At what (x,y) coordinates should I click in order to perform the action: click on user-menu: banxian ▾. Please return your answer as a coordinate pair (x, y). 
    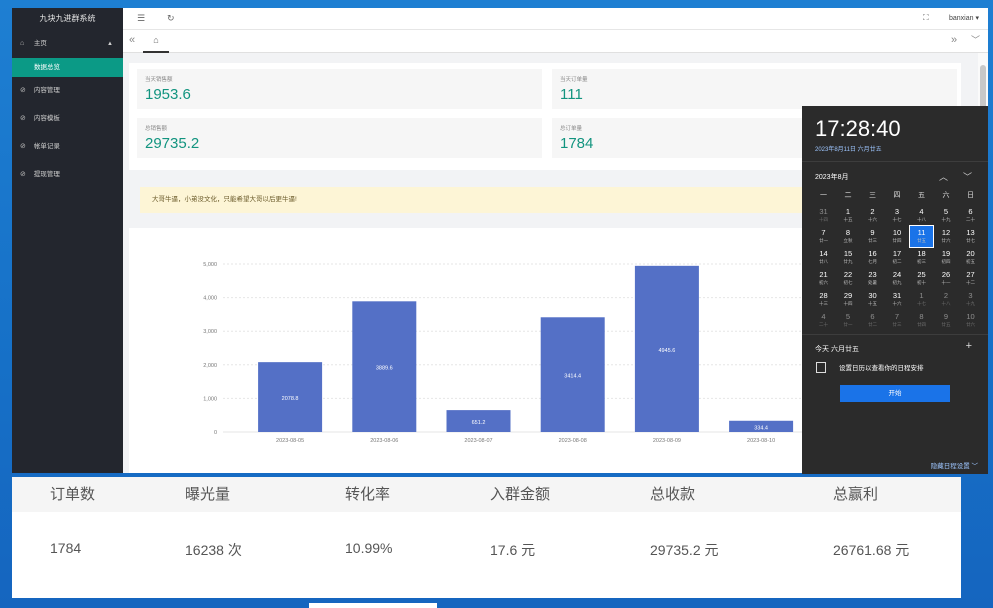
    Looking at the image, I should click on (964, 18).